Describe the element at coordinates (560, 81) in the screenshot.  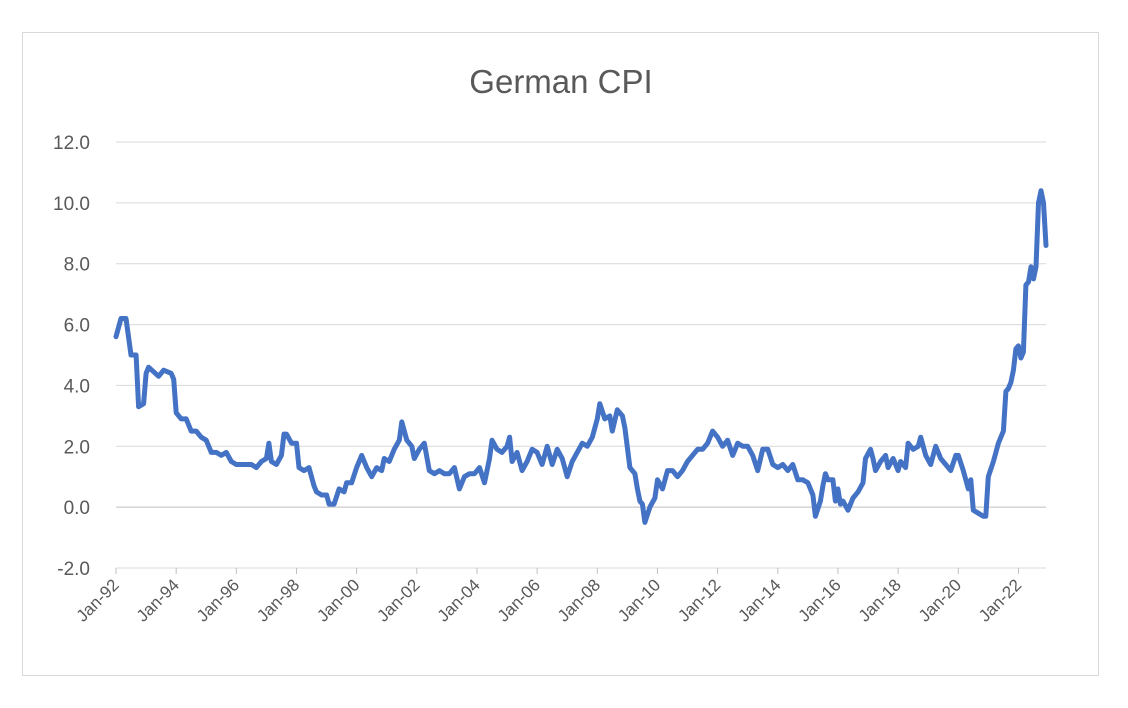
I see `chart-title: German CPI` at that location.